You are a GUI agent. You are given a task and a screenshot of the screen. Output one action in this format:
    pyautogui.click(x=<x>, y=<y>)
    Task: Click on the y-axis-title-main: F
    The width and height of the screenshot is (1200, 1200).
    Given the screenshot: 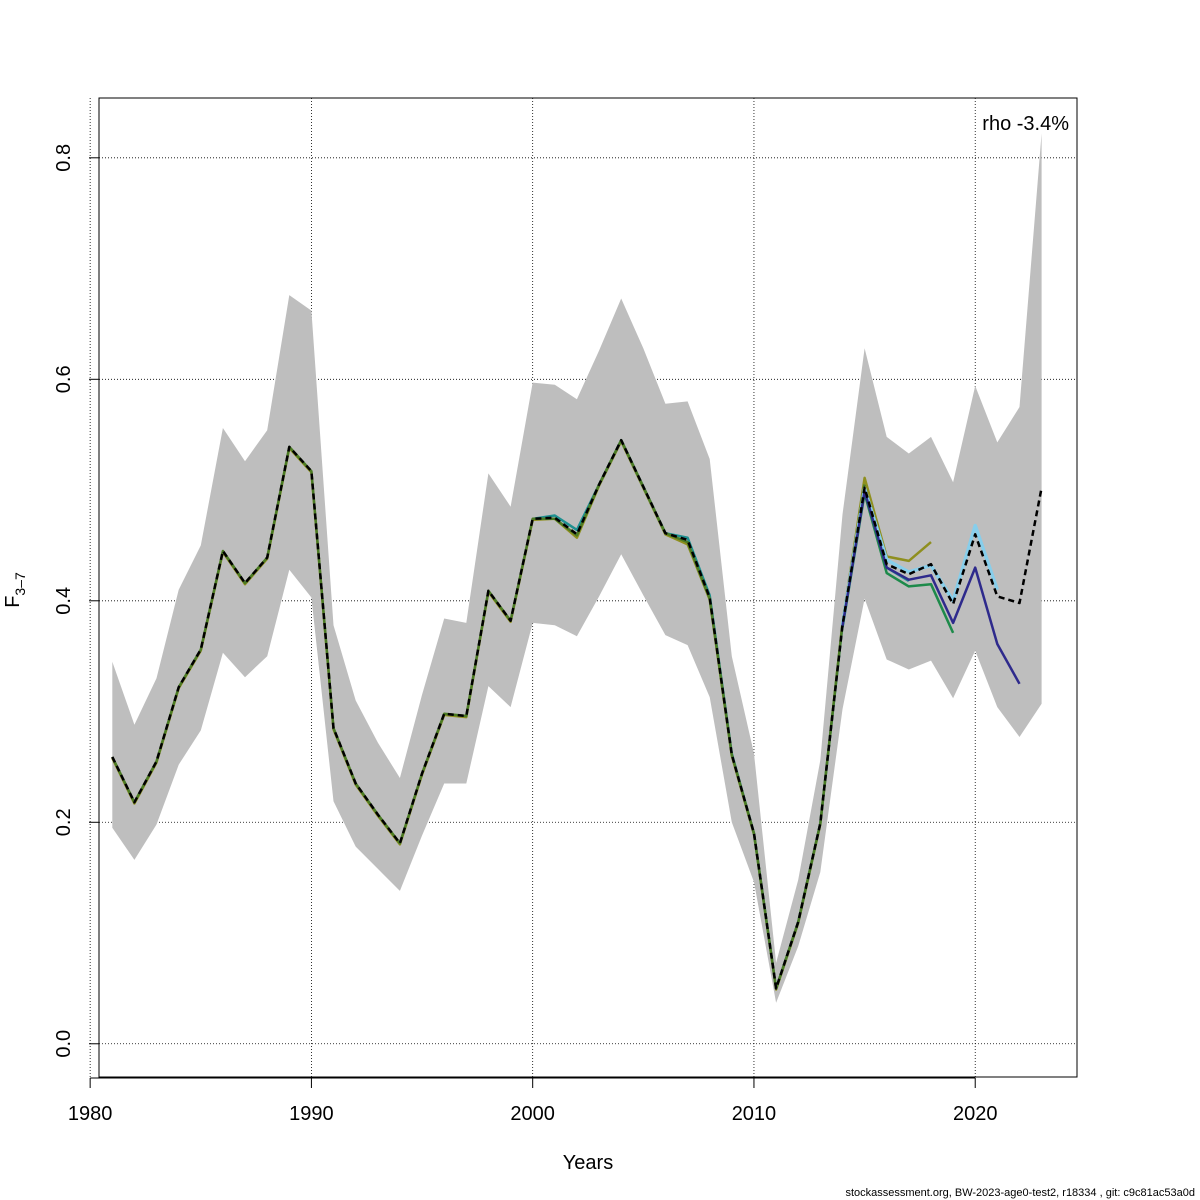 What is the action you would take?
    pyautogui.click(x=13, y=602)
    